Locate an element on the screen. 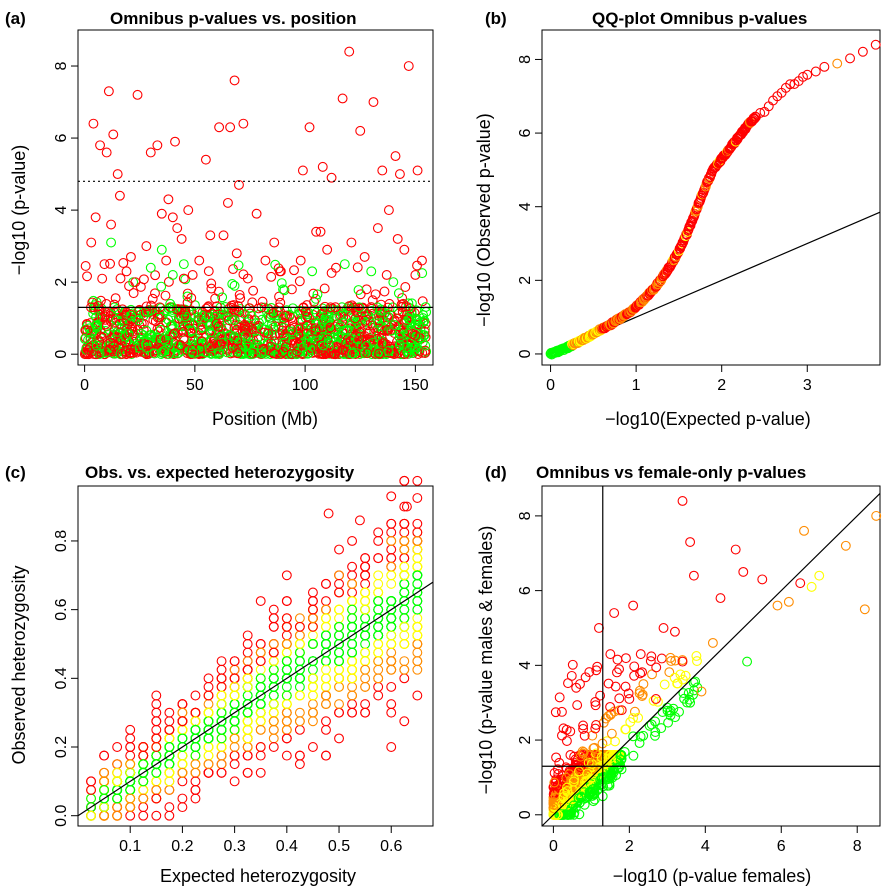  x-tick-label: 0.1 is located at coordinates (130, 846).